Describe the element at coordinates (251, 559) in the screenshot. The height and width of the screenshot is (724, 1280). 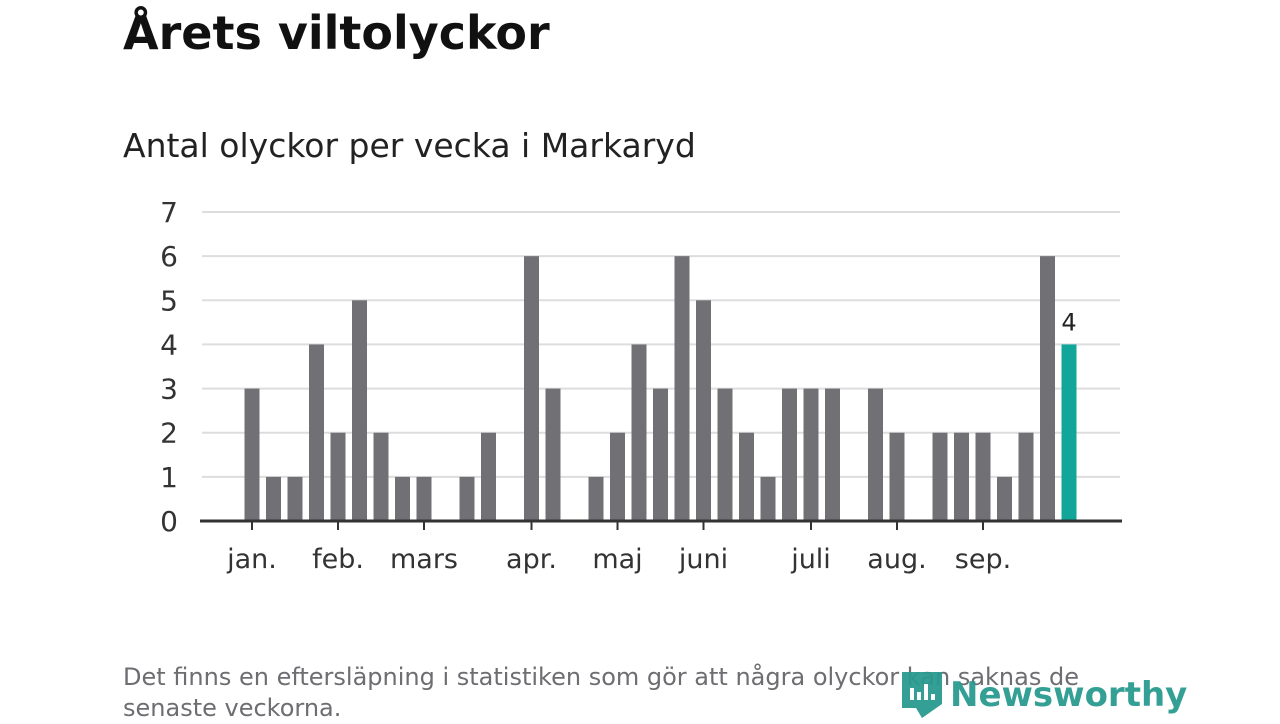
I see `x-tick-label: jan.` at that location.